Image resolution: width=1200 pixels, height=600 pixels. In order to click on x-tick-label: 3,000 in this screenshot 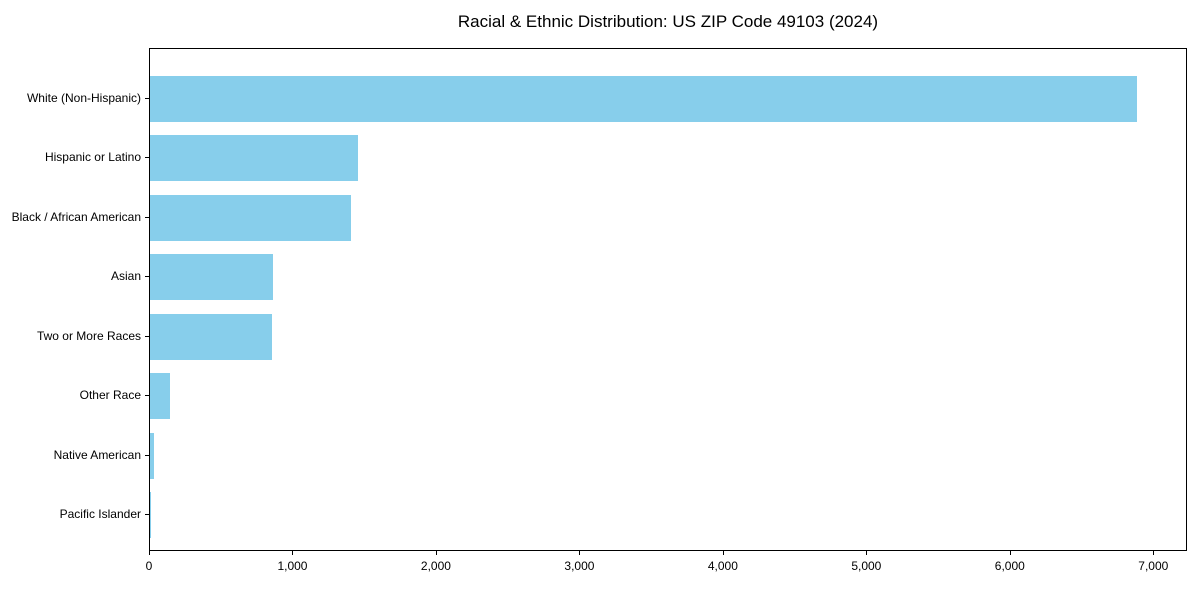, I will do `click(579, 566)`.